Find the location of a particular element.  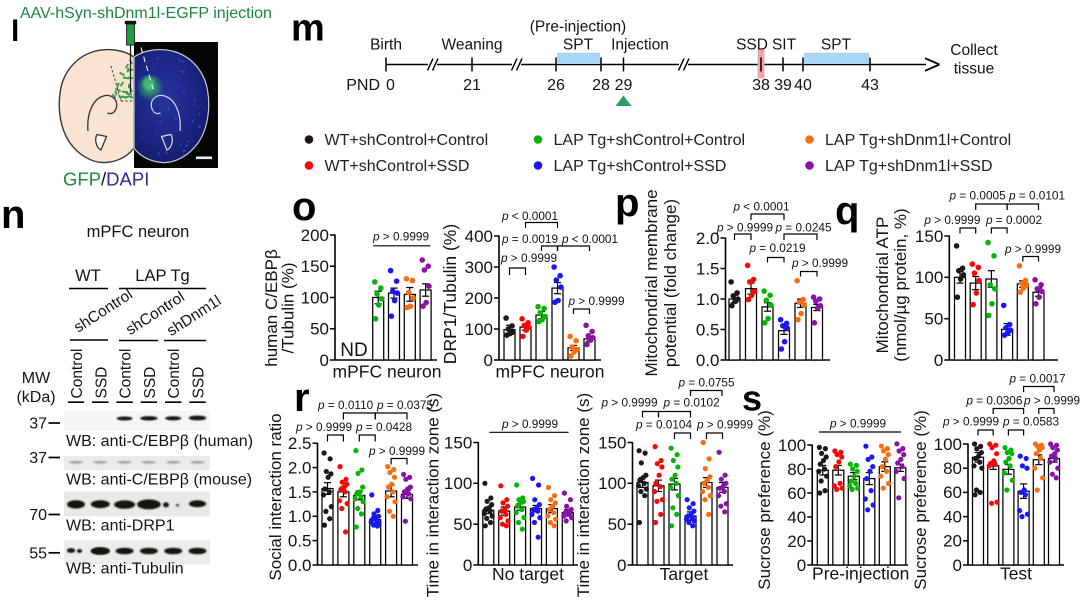

svg-text: p = 0.0219 is located at coordinates (776, 248).